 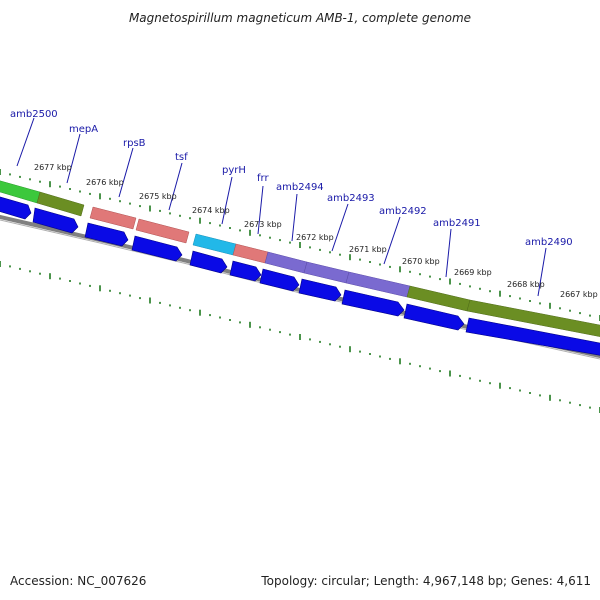 I want to click on kbp-tick-label: 2673 kbp, so click(x=263, y=224).